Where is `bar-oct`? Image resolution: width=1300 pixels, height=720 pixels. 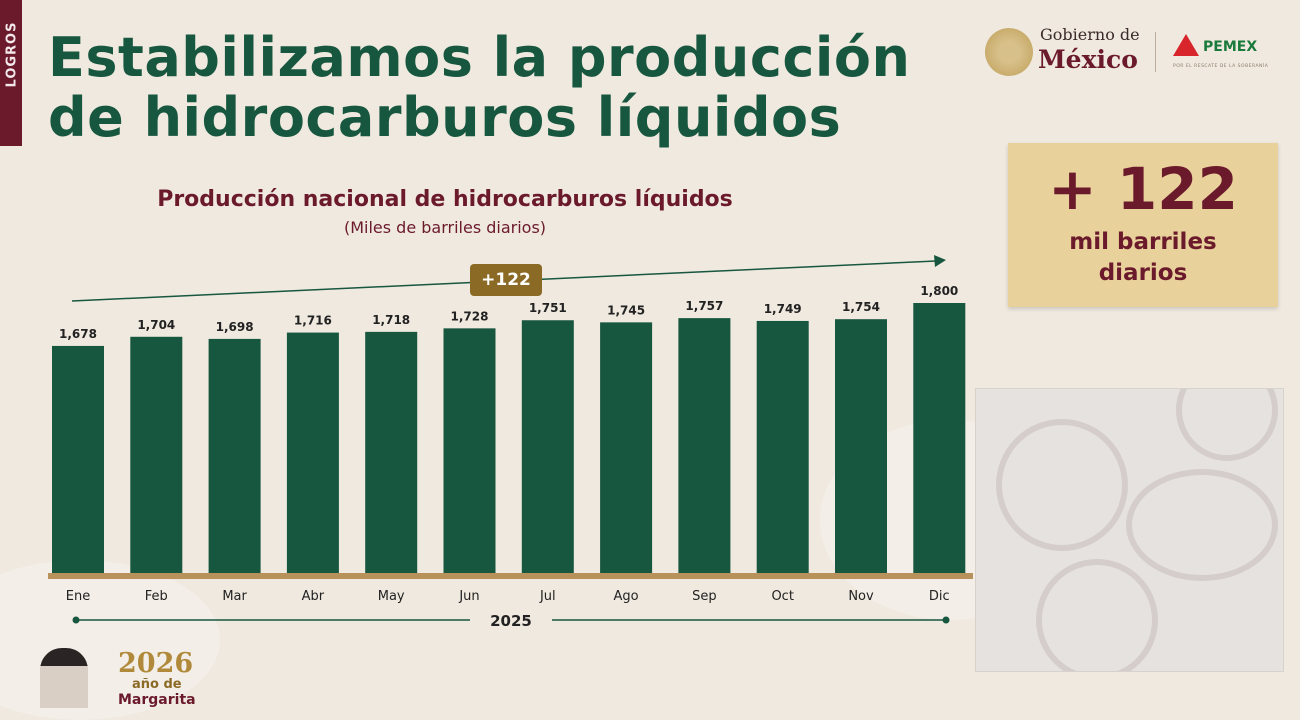
bar-oct is located at coordinates (782, 446).